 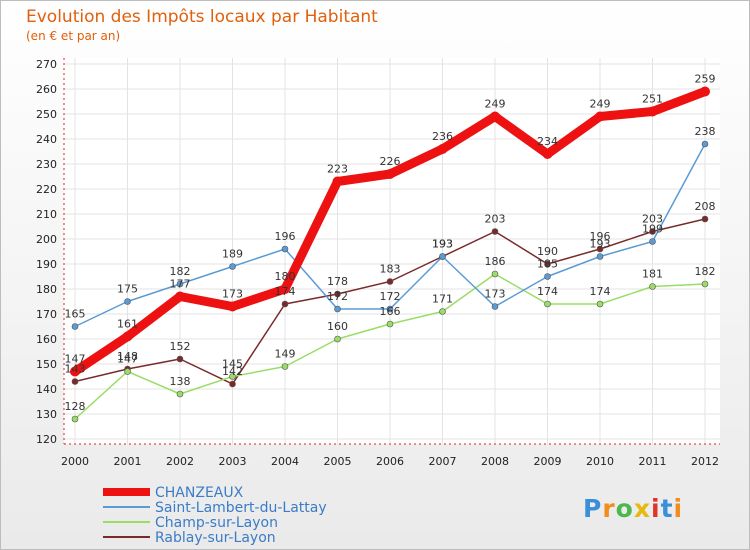 I want to click on svg-text: Proxiti, so click(x=633, y=508).